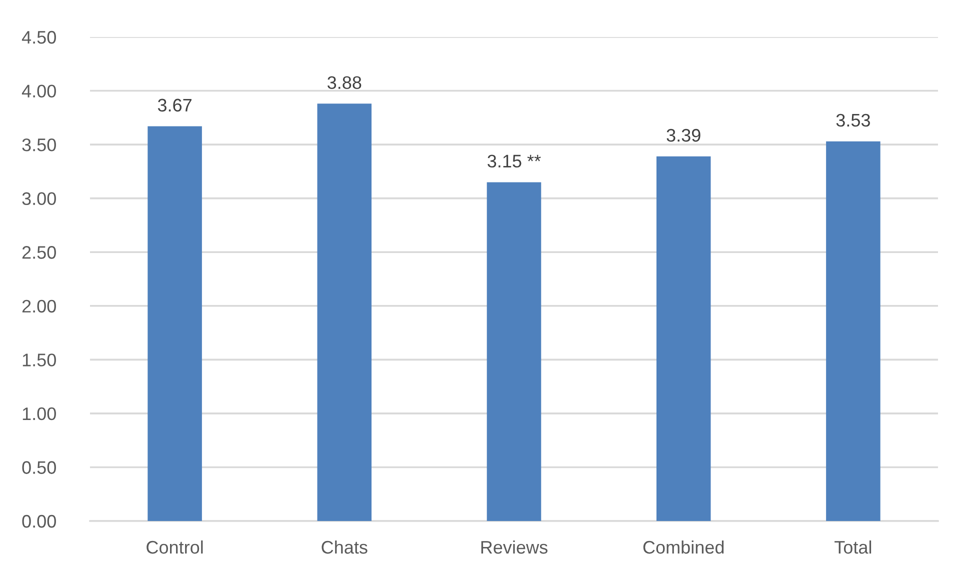 The width and height of the screenshot is (953, 579). I want to click on y-tick-label: 1.50, so click(39, 360).